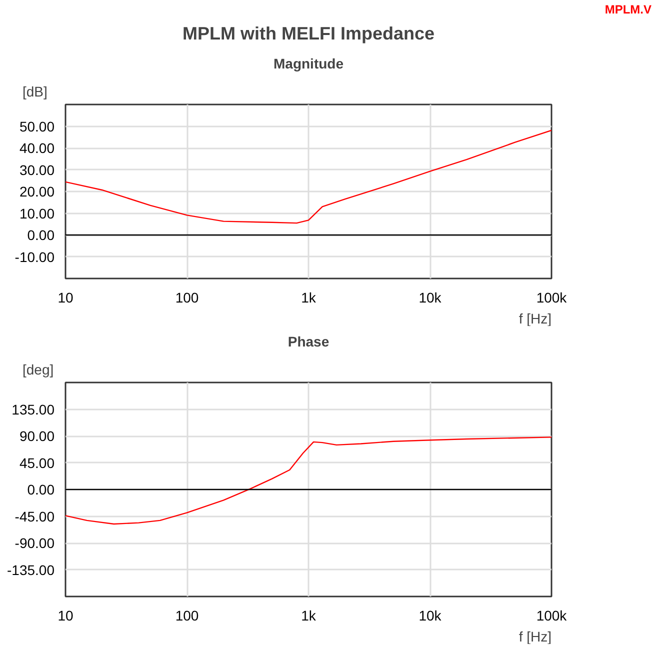  What do you see at coordinates (308, 34) in the screenshot?
I see `chart-title: MPLM with MELFI Impedance` at bounding box center [308, 34].